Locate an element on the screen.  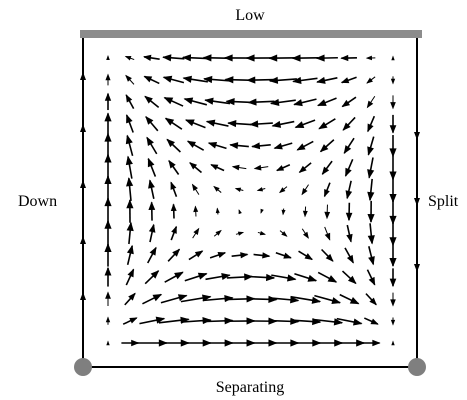
label-bottom: Separating is located at coordinates (250, 387).